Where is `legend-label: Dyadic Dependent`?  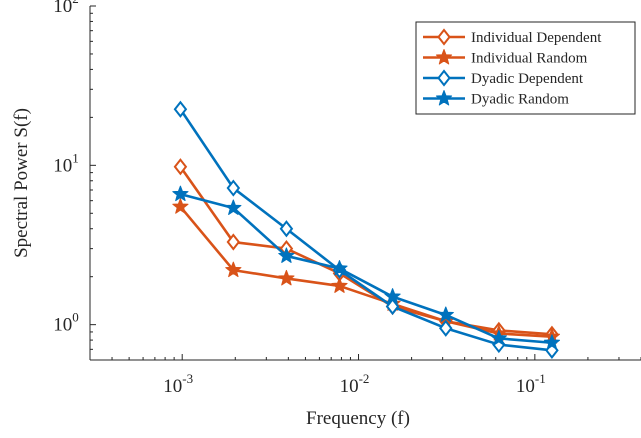
legend-label: Dyadic Dependent is located at coordinates (527, 79).